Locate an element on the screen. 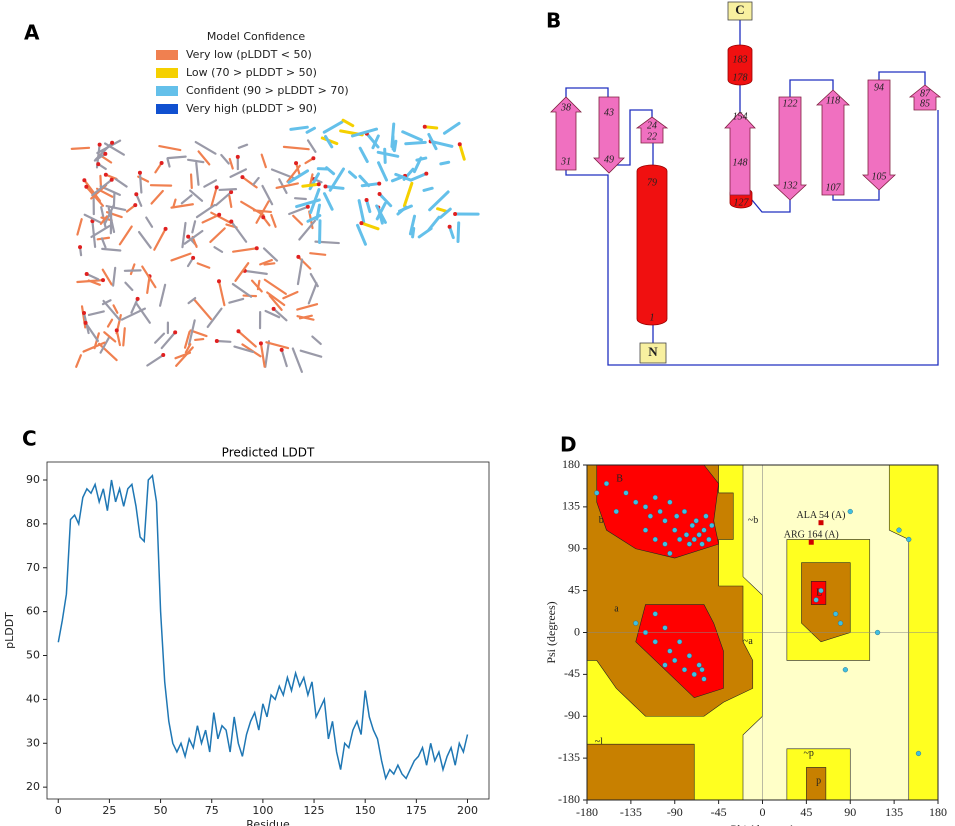 This screenshot has height=826, width=955. y-tick-label: 40 is located at coordinates (33, 698).